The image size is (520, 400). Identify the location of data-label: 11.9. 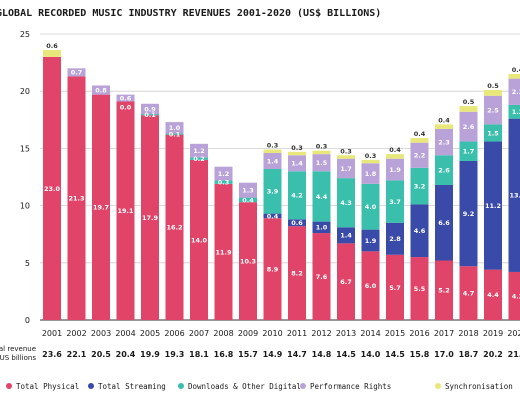
(223, 252).